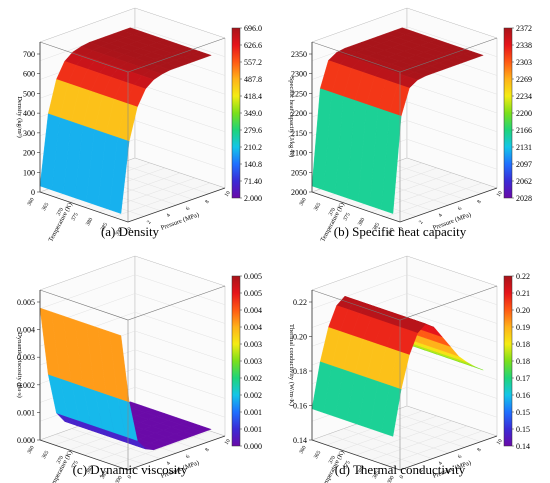 The image size is (550, 483). What do you see at coordinates (253, 96) in the screenshot?
I see `colorbar-tick-label: 418.4` at bounding box center [253, 96].